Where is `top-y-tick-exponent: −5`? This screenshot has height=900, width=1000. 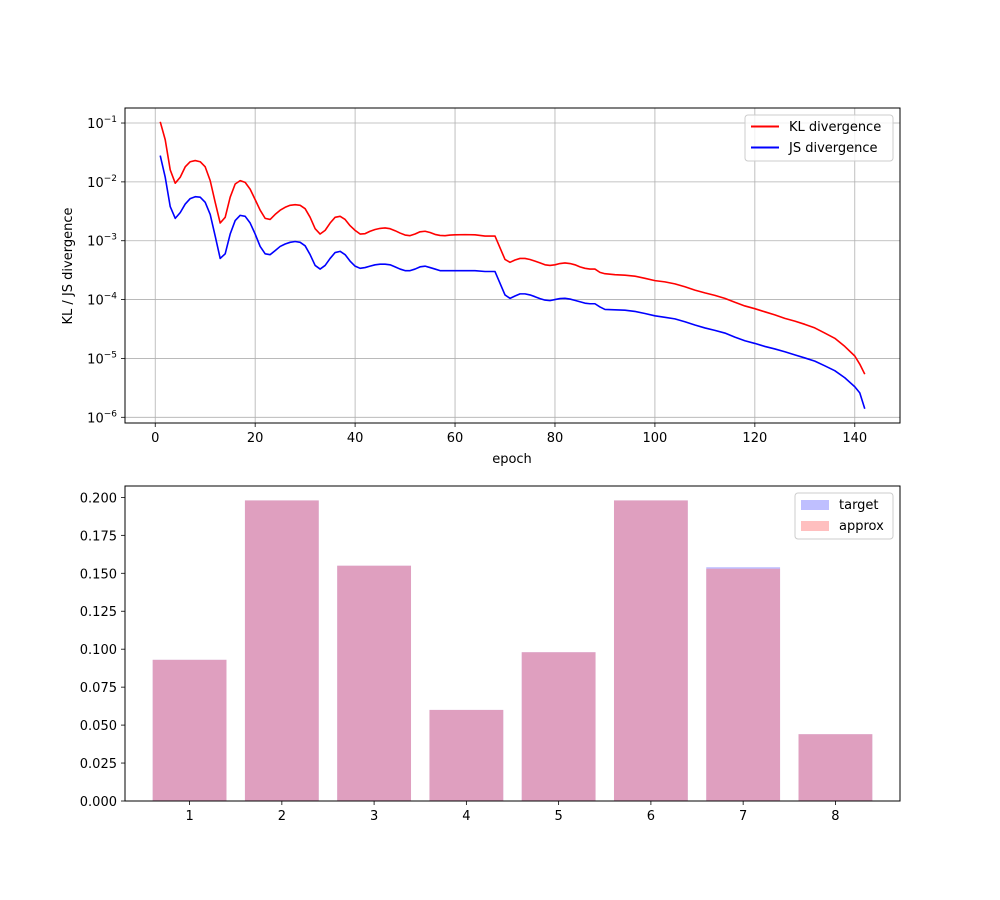
top-y-tick-exponent: −5 is located at coordinates (110, 355).